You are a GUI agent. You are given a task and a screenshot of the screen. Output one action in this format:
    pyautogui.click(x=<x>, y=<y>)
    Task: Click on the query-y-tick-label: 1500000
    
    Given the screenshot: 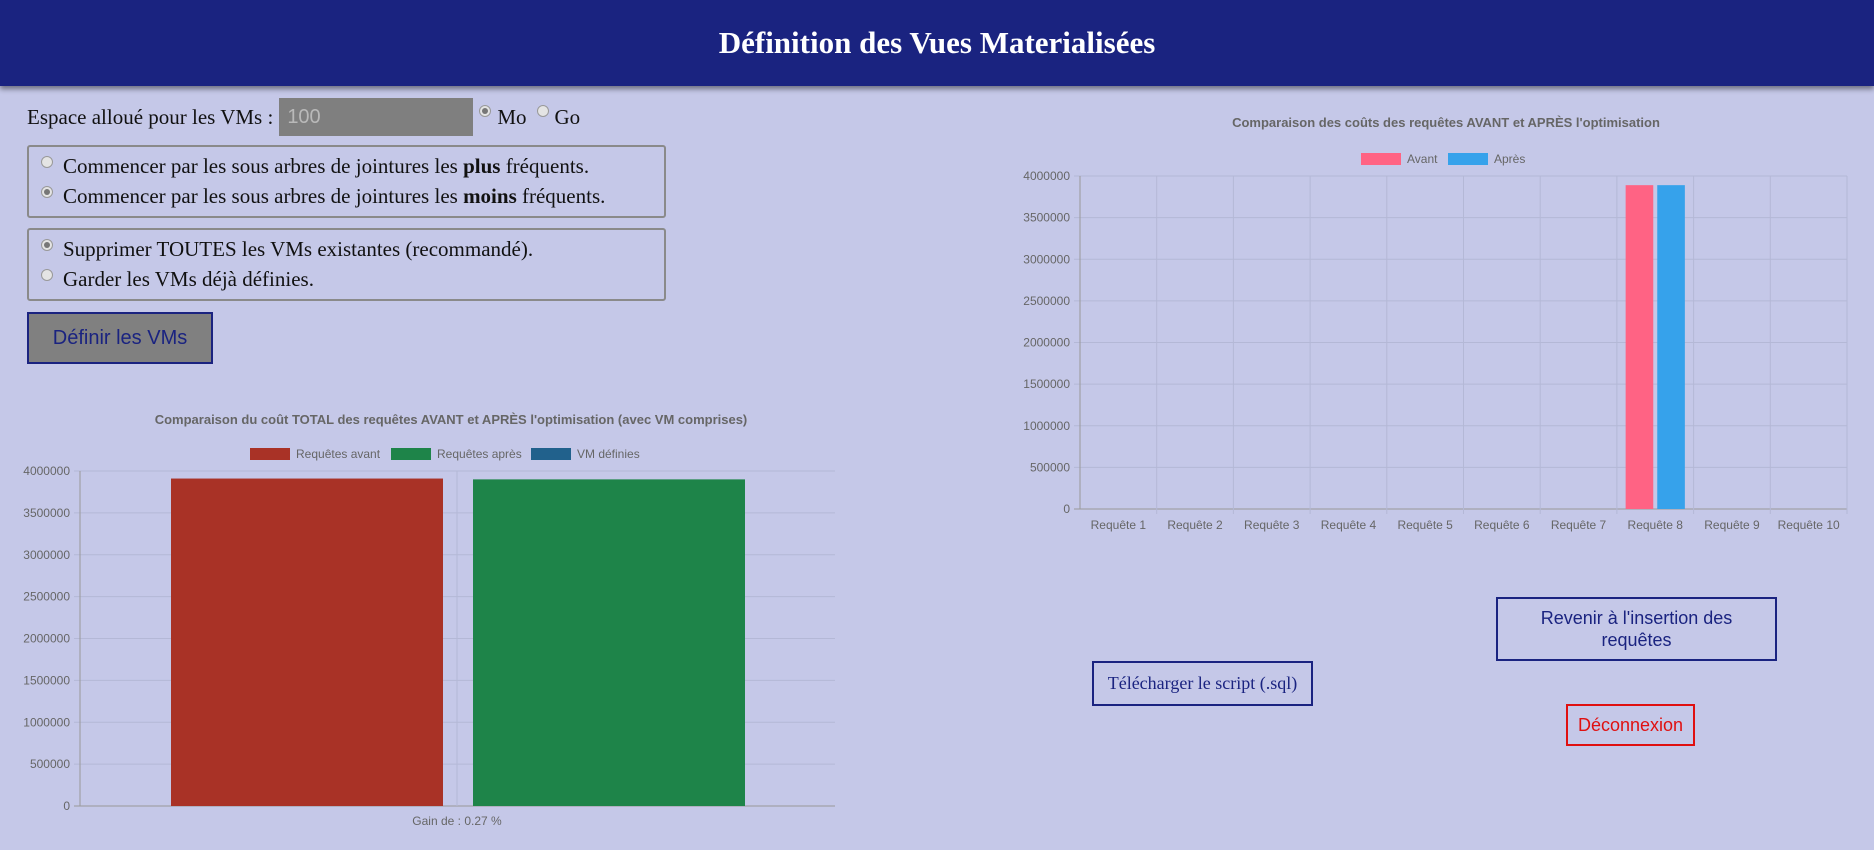 What is the action you would take?
    pyautogui.click(x=1046, y=384)
    